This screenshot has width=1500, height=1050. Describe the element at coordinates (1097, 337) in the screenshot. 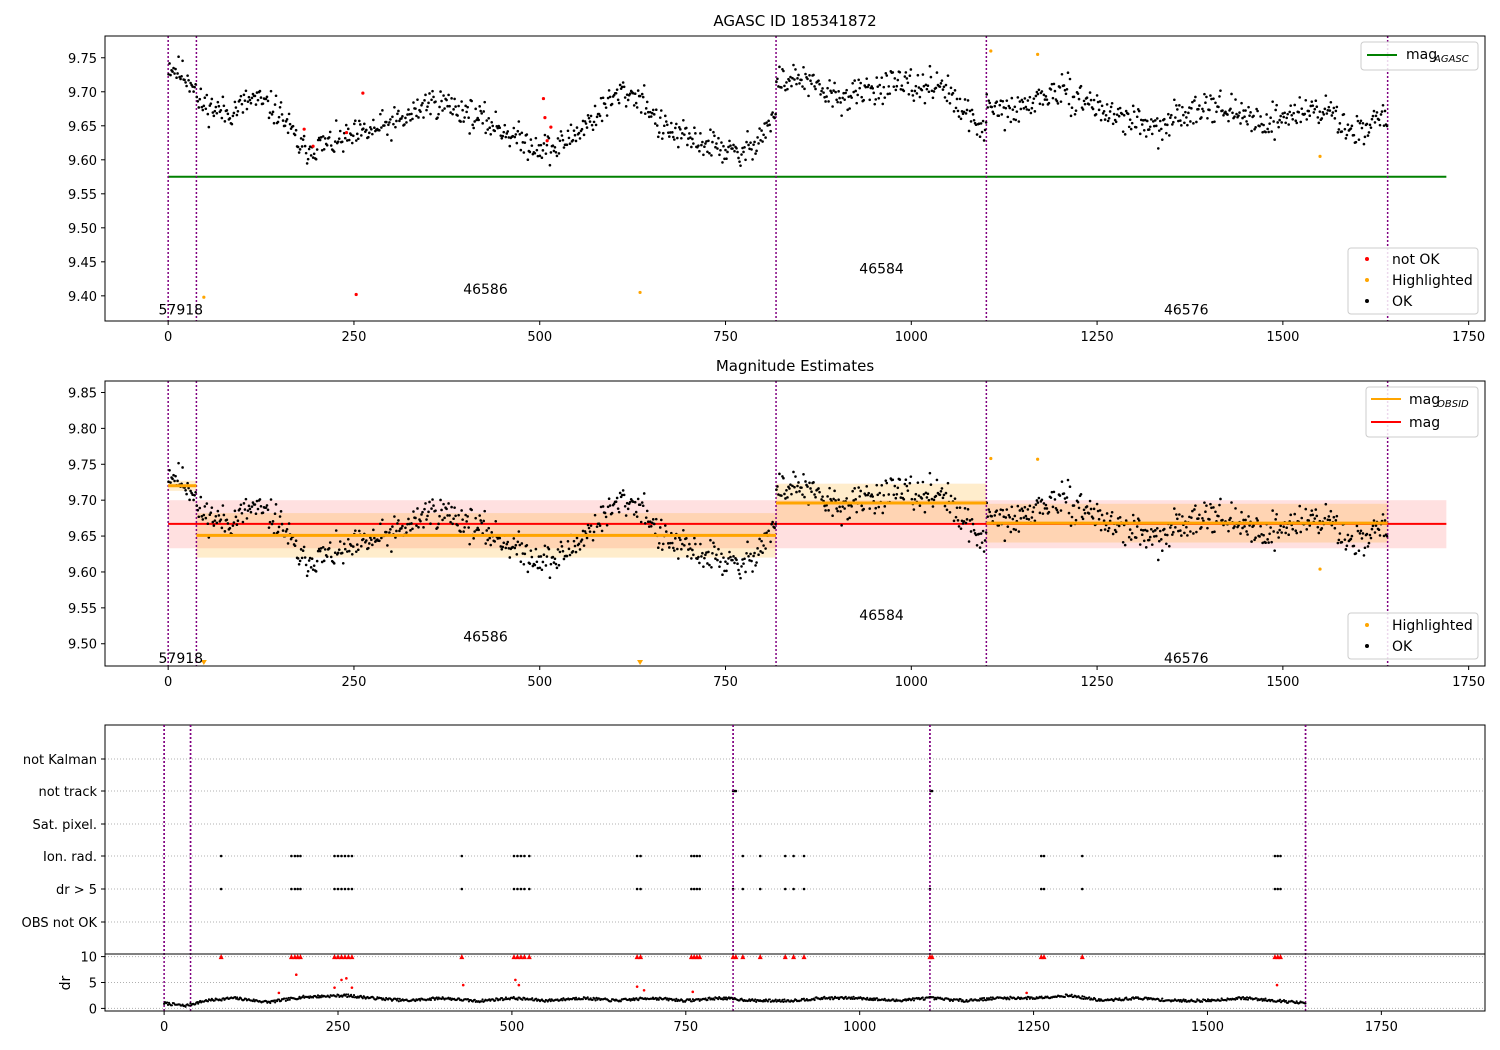

I see `x-tick-label: 1250` at that location.